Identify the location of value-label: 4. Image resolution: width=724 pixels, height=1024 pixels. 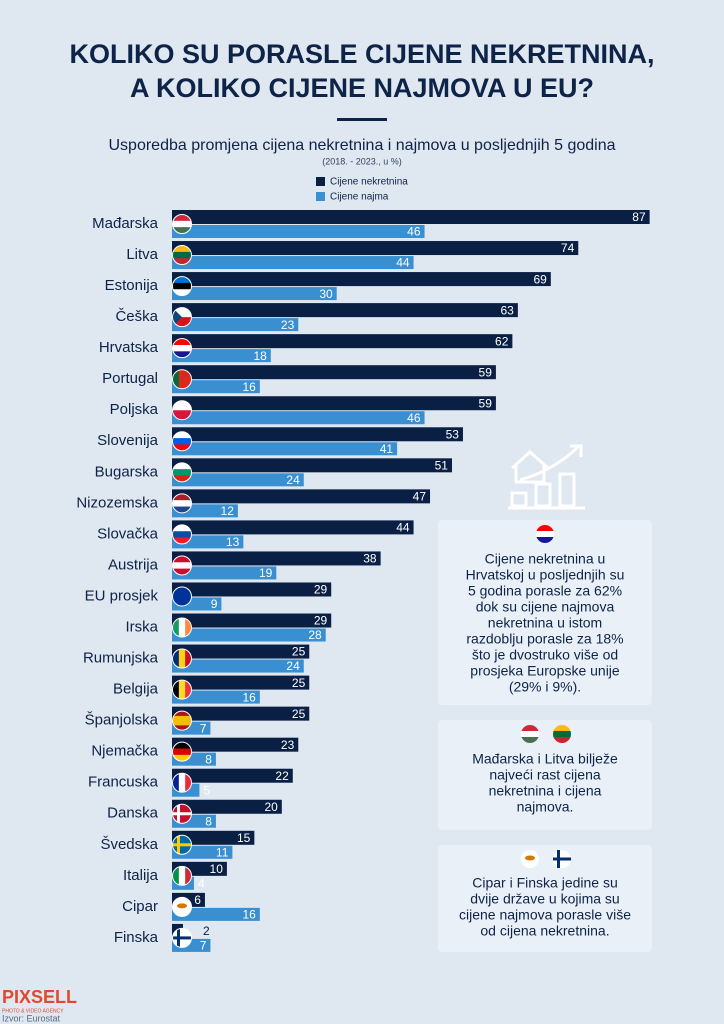
(201, 884).